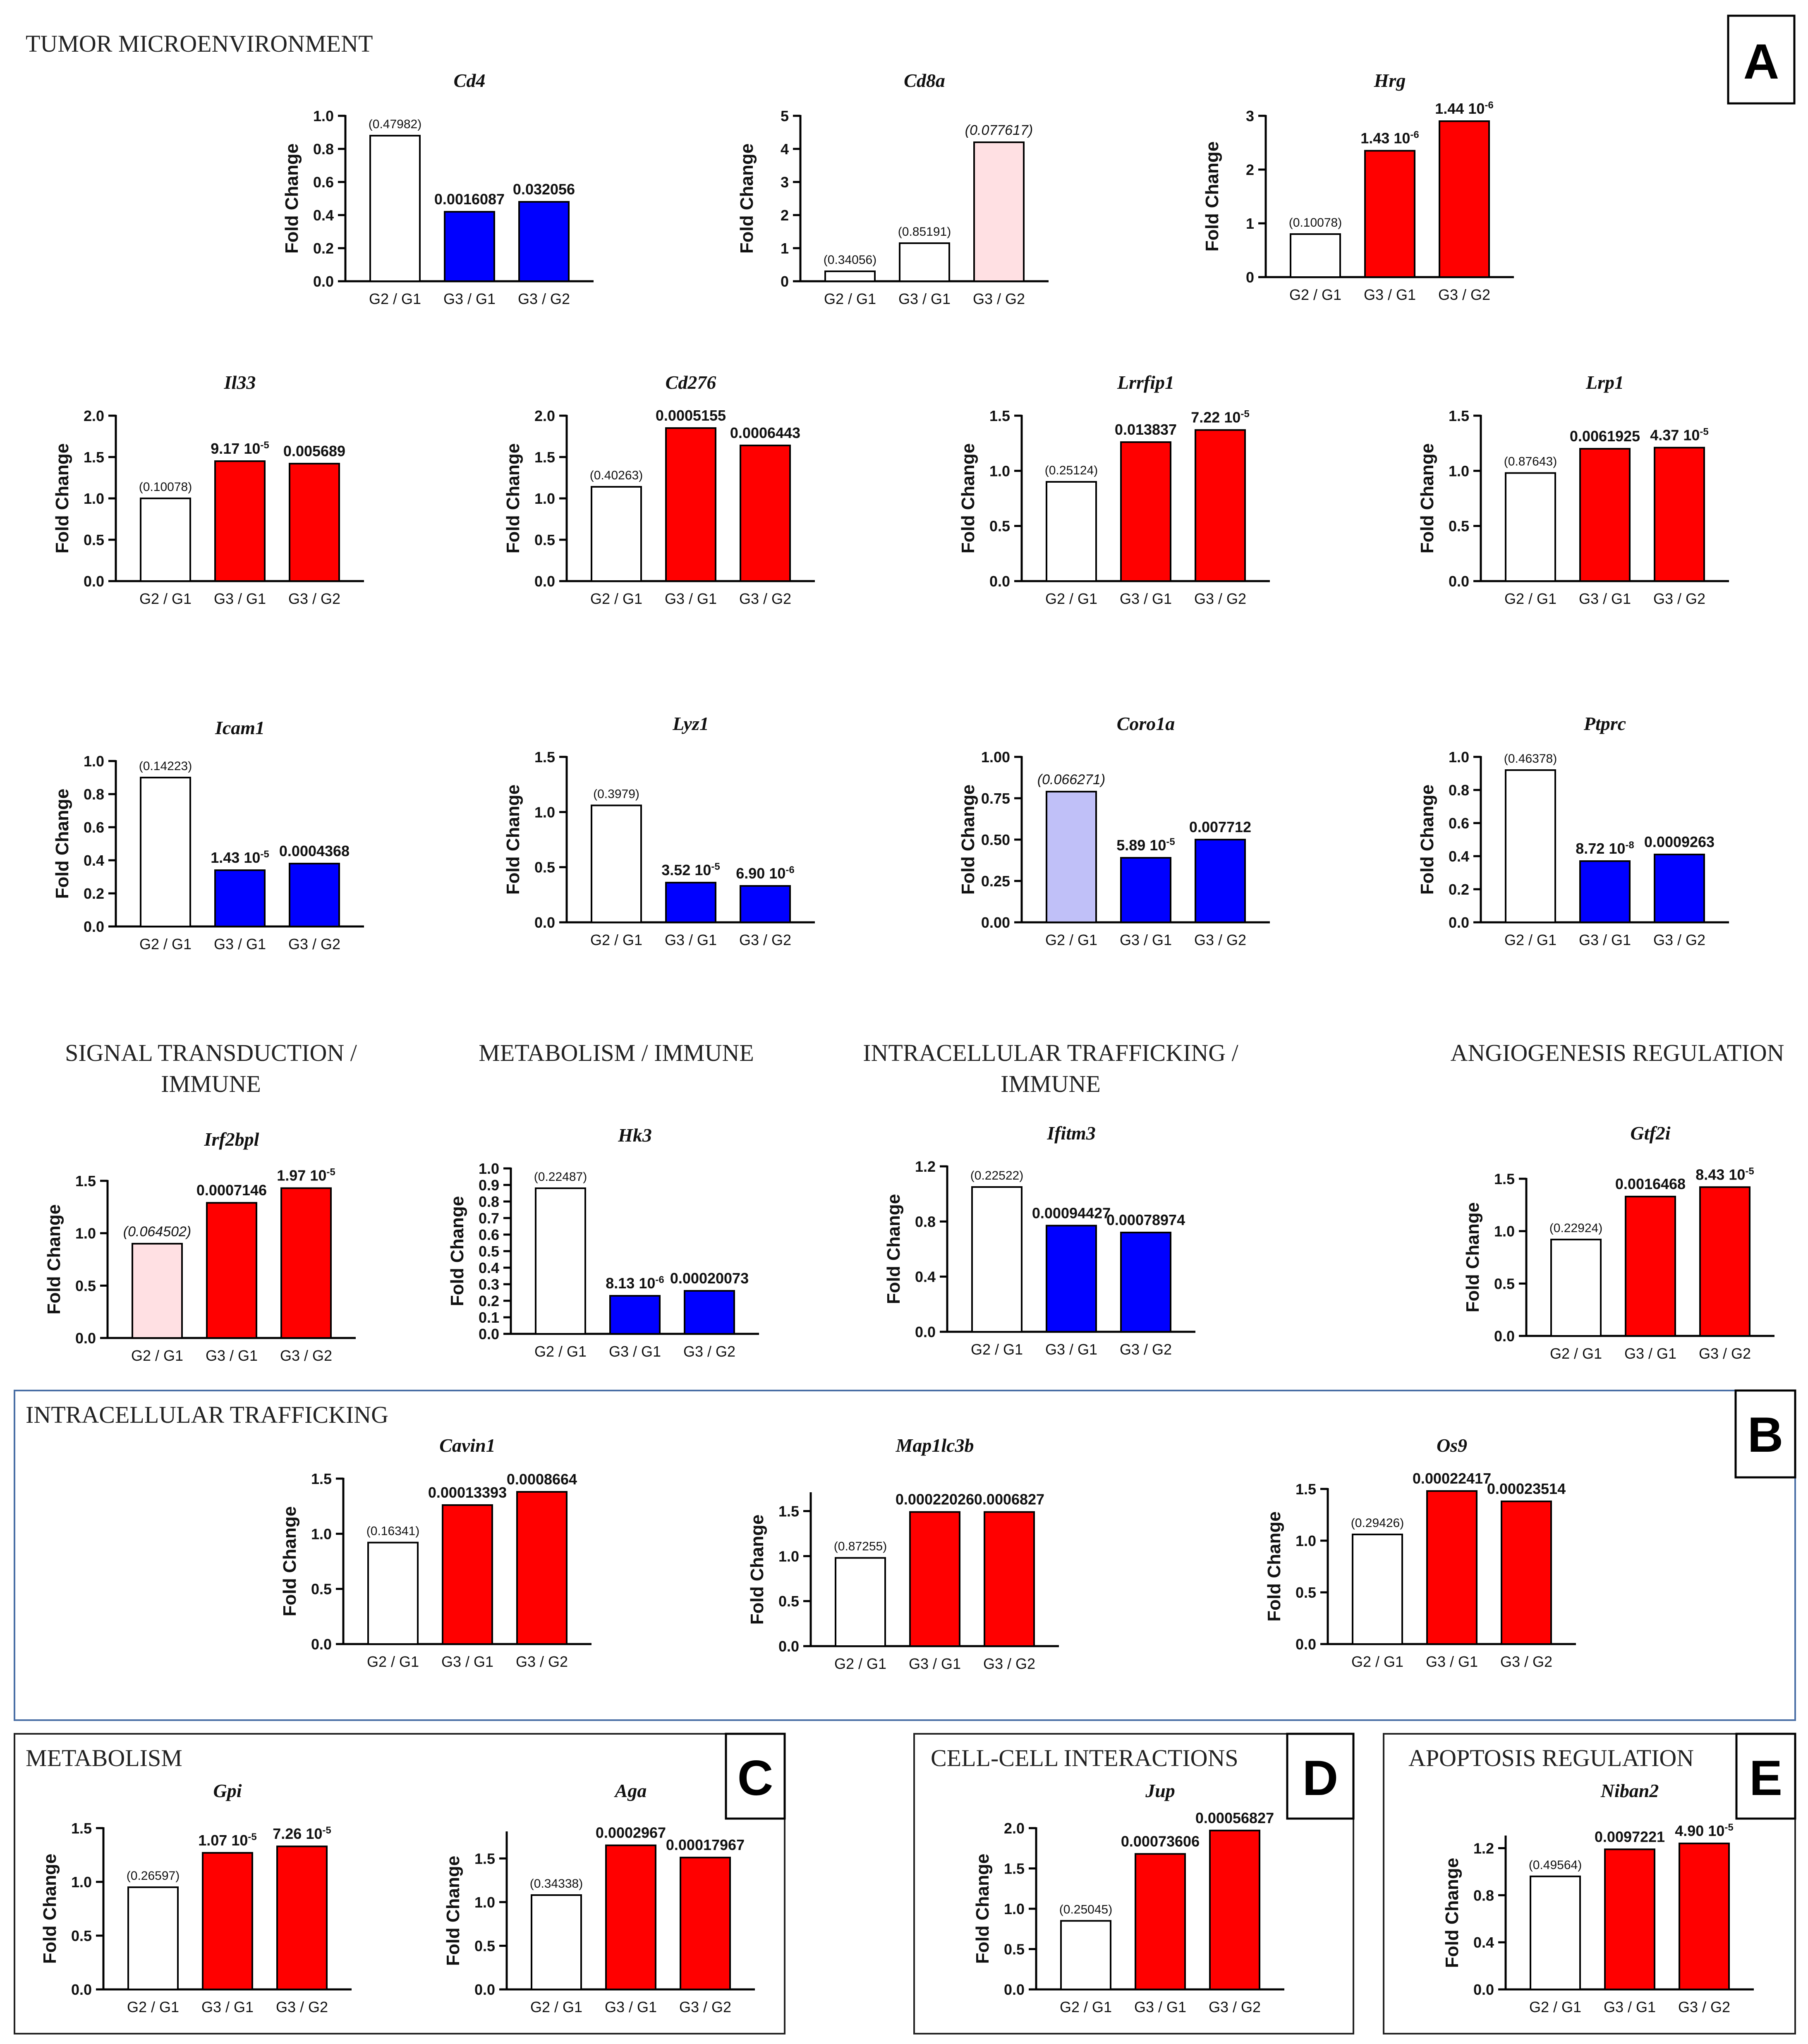 The height and width of the screenshot is (2044, 1808). Describe the element at coordinates (1014, 1950) in the screenshot. I see `y-tick-label: 0.5` at that location.